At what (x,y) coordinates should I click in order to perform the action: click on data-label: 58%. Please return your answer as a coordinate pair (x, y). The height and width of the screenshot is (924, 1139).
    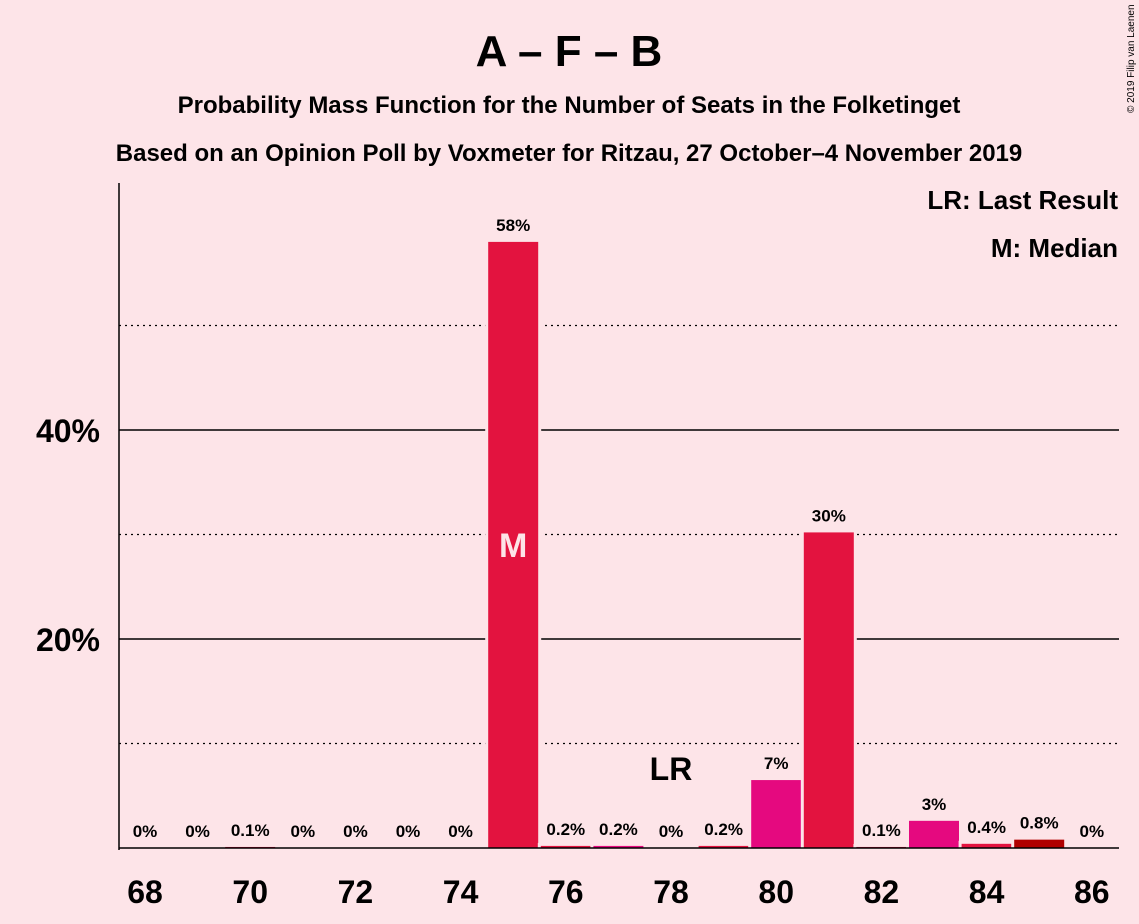
    Looking at the image, I should click on (513, 225).